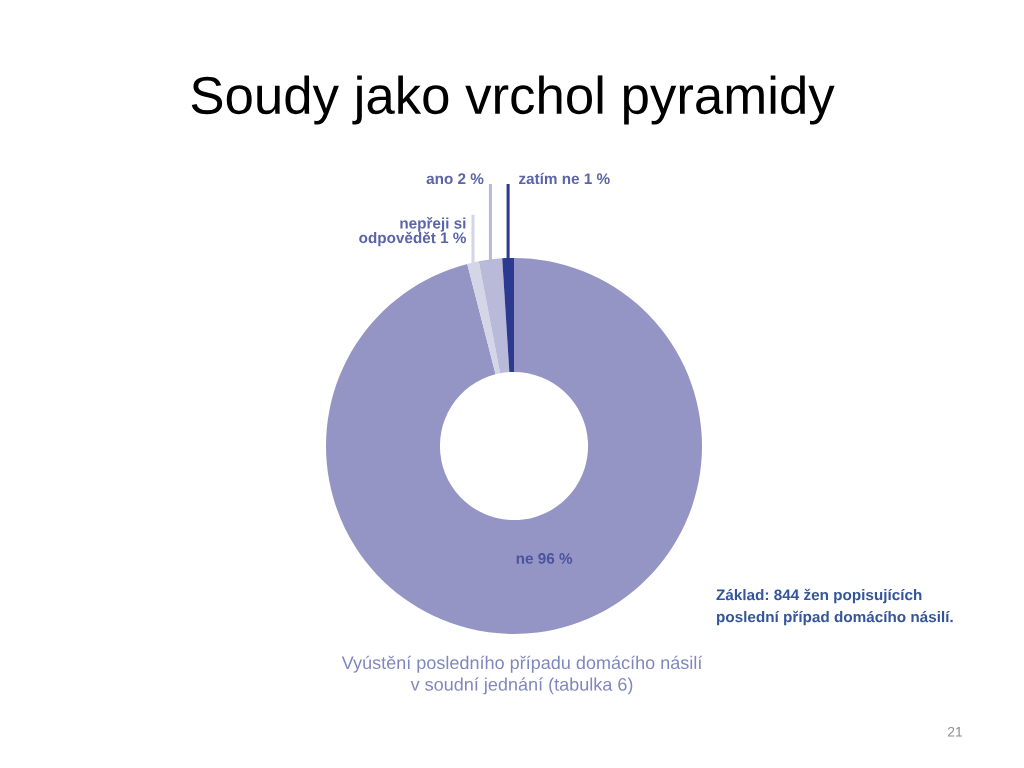  Describe the element at coordinates (834, 607) in the screenshot. I see `text: Základ: 844 žen popisujících poslední případ domácího násilí.` at that location.